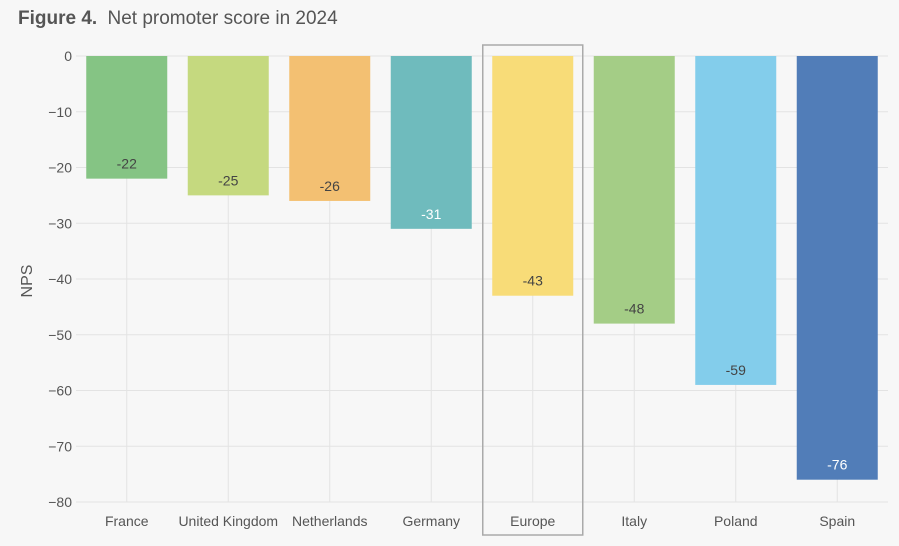 Image resolution: width=899 pixels, height=546 pixels. I want to click on bar-poland, so click(736, 220).